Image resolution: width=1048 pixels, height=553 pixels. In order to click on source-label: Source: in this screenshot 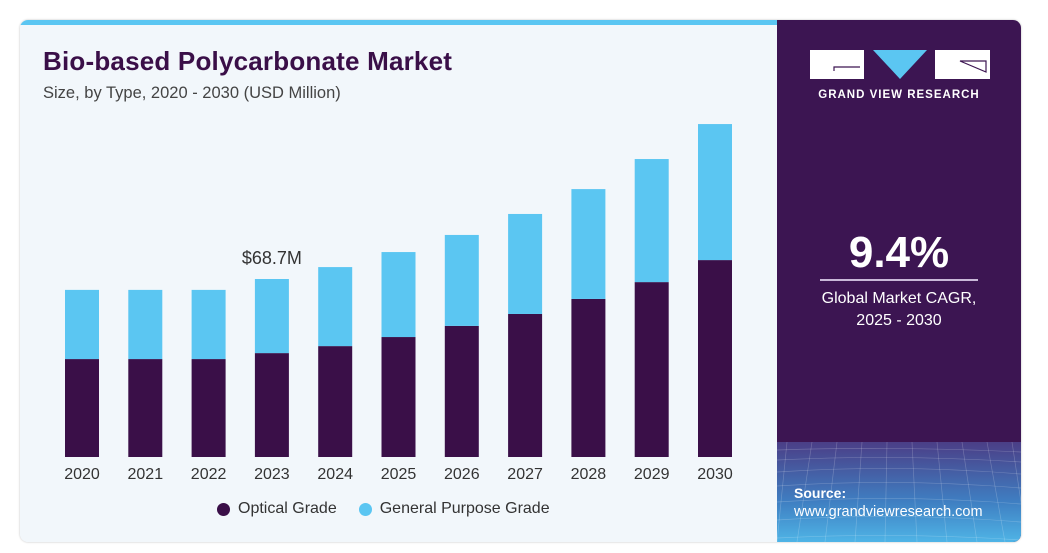, I will do `click(820, 493)`.